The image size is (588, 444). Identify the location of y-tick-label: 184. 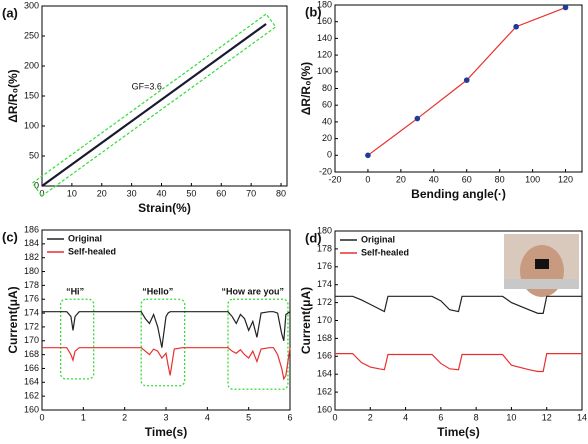
(31, 243).